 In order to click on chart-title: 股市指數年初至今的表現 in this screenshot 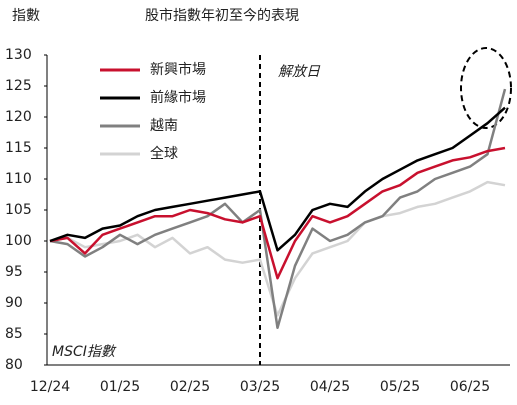, I will do `click(222, 15)`.